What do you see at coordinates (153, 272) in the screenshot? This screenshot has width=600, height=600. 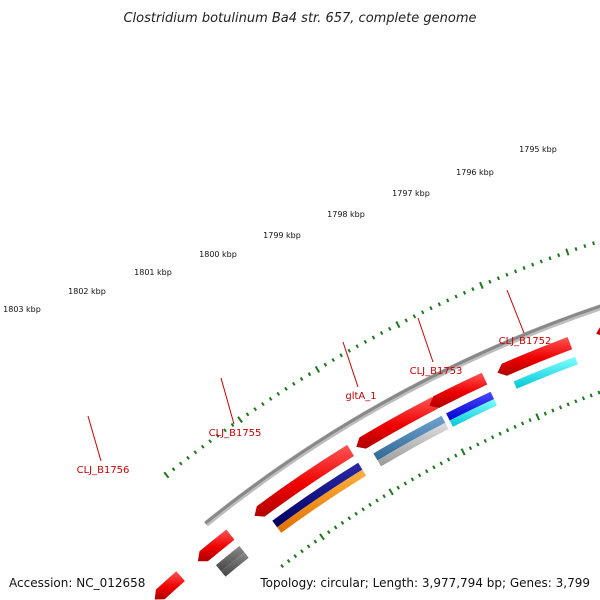 I see `ruler-label: 1801 kbp` at bounding box center [153, 272].